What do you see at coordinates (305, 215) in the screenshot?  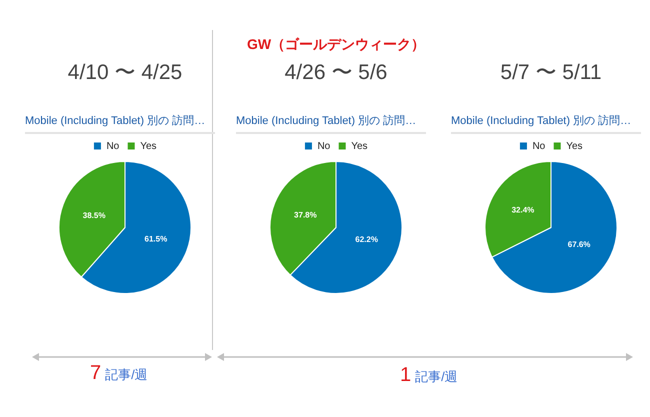 I see `data-label: 37.8%` at bounding box center [305, 215].